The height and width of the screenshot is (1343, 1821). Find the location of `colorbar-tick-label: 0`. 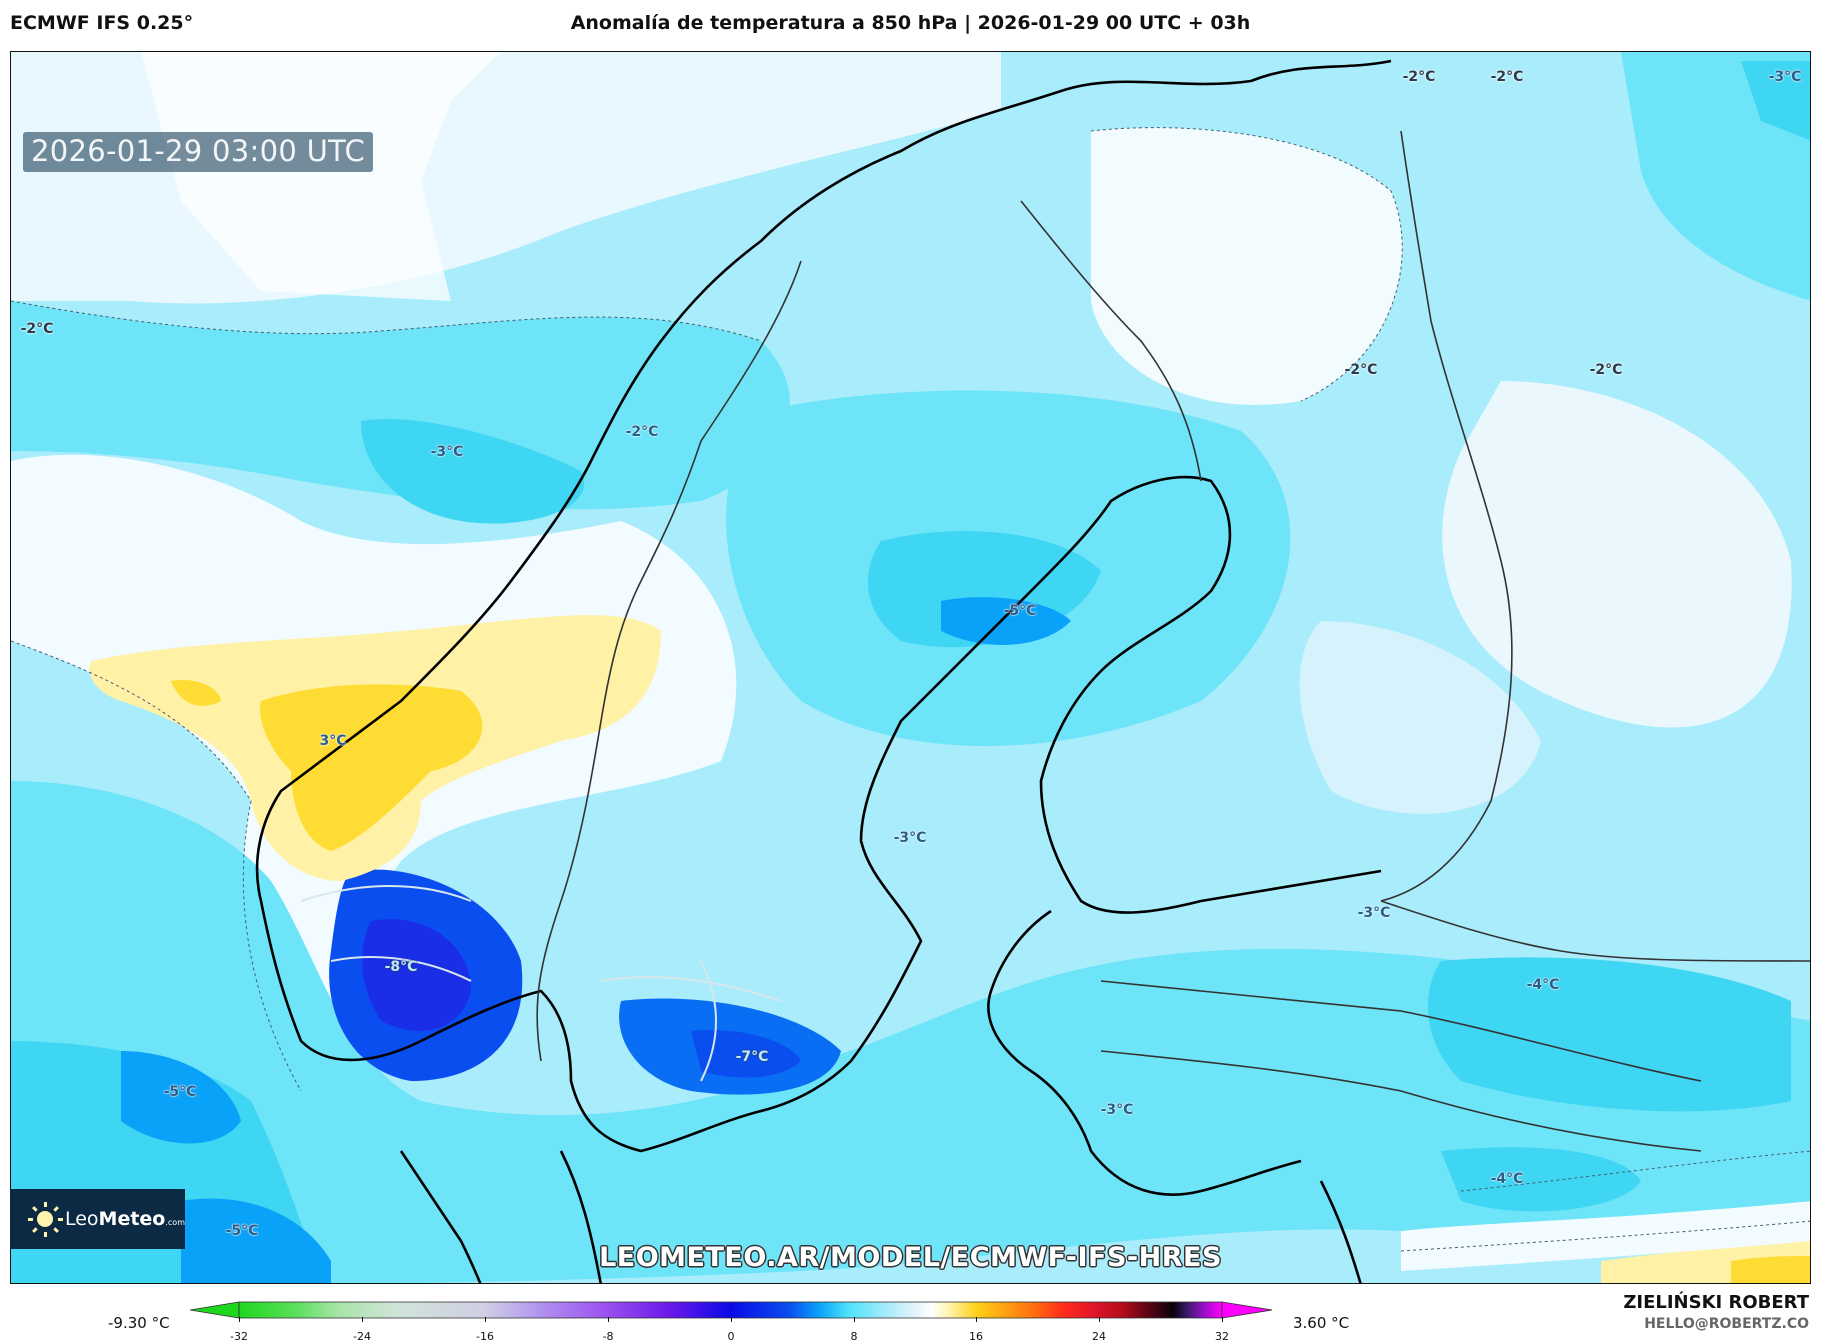

colorbar-tick-label: 0 is located at coordinates (731, 1336).